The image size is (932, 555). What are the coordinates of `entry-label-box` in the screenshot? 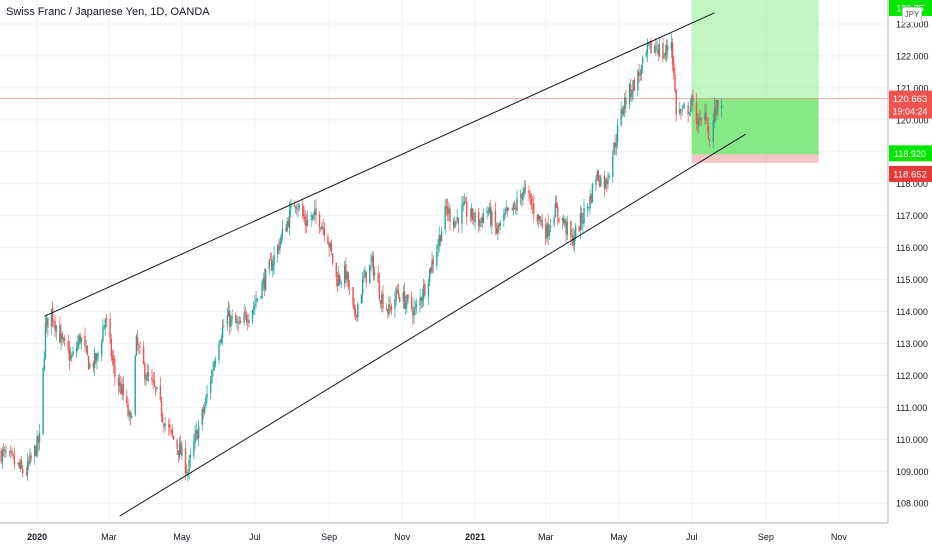 It's located at (910, 153).